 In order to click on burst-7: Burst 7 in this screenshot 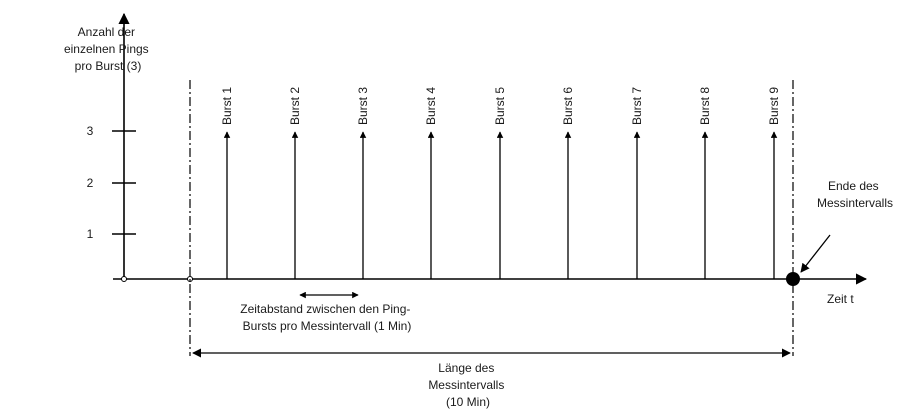, I will do `click(637, 183)`.